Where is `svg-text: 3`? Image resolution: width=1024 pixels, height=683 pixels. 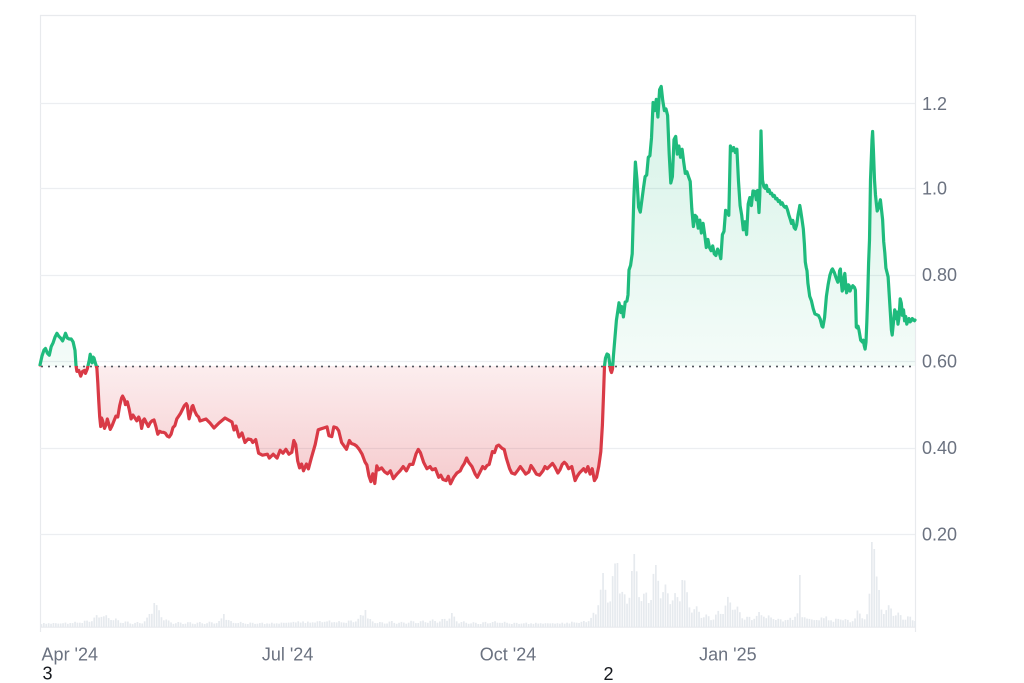 svg-text: 3 is located at coordinates (48, 673).